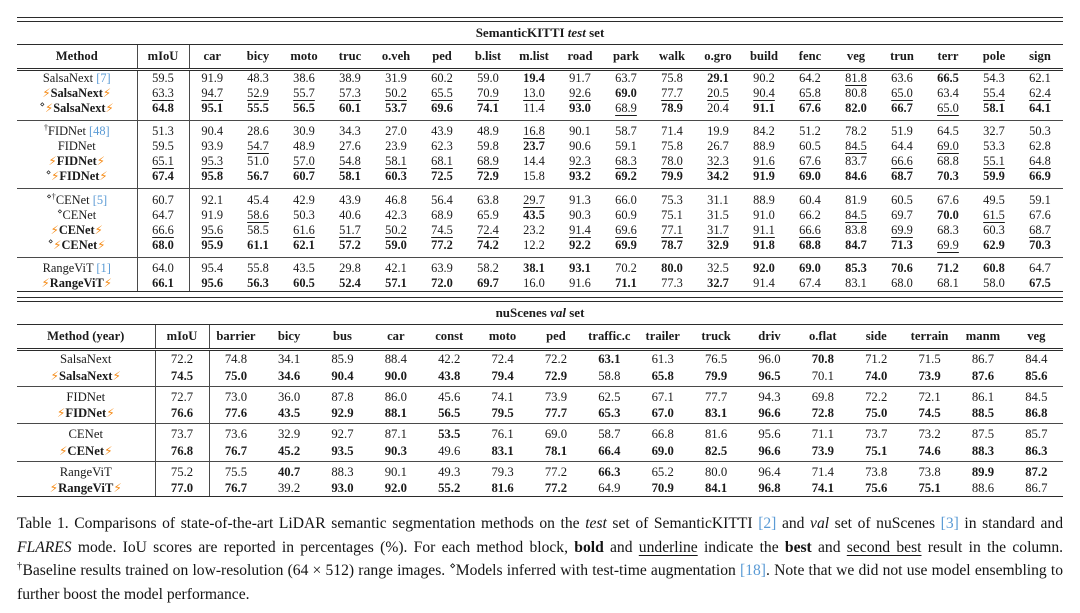 The image size is (1080, 613). Describe the element at coordinates (103, 268) in the screenshot. I see `citation-link: [1]` at that location.